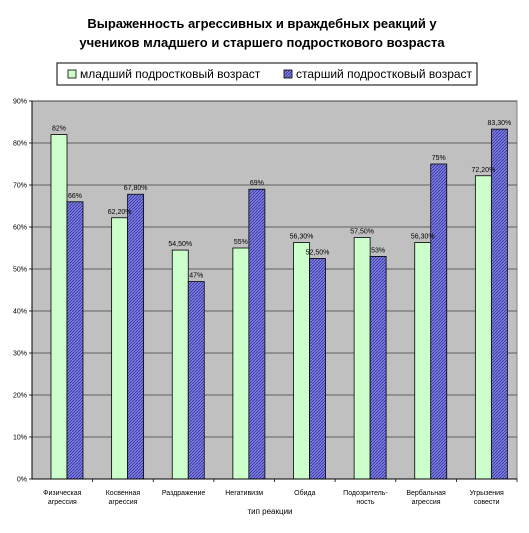 This screenshot has width=529, height=533. What do you see at coordinates (365, 502) in the screenshot?
I see `x-category-label-6-2: ность` at bounding box center [365, 502].